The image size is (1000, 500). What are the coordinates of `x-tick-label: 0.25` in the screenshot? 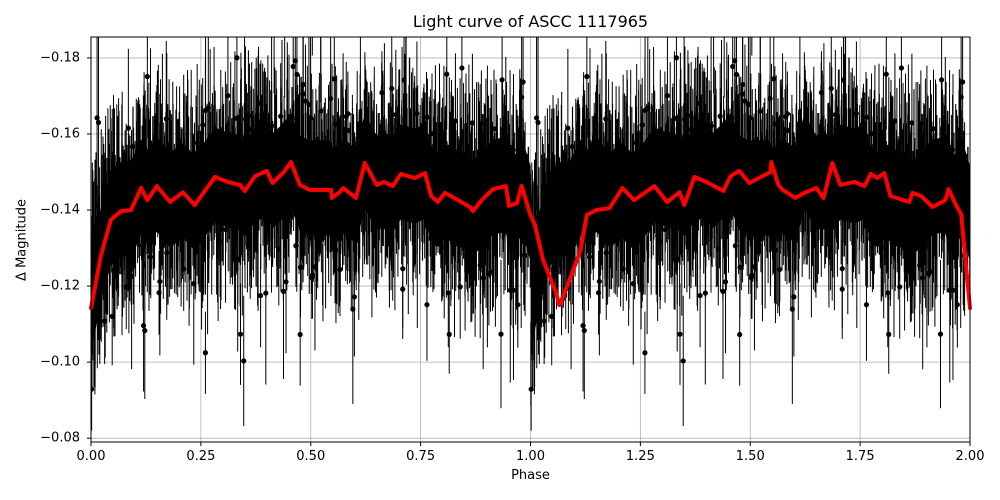 It's located at (201, 456).